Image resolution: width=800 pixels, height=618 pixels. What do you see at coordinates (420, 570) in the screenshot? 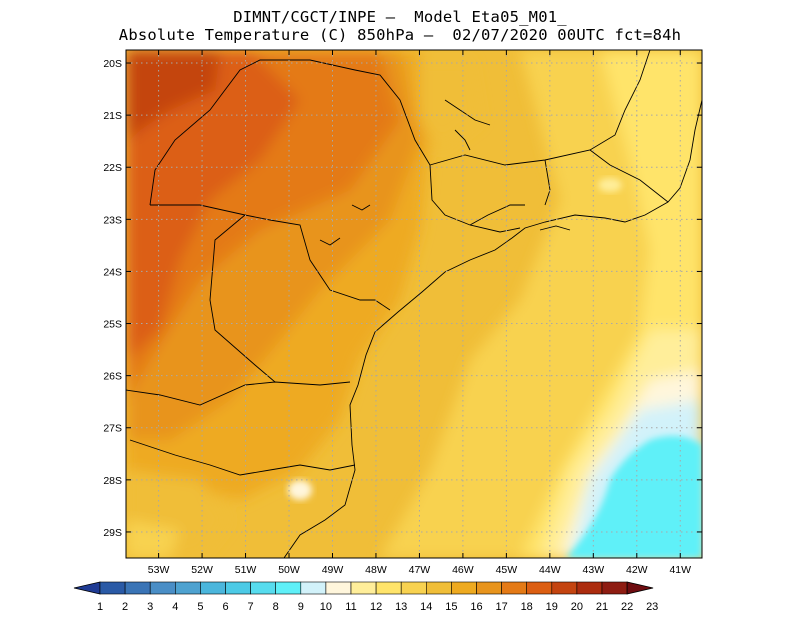
I see `x-tick-label: 47W` at bounding box center [420, 570].